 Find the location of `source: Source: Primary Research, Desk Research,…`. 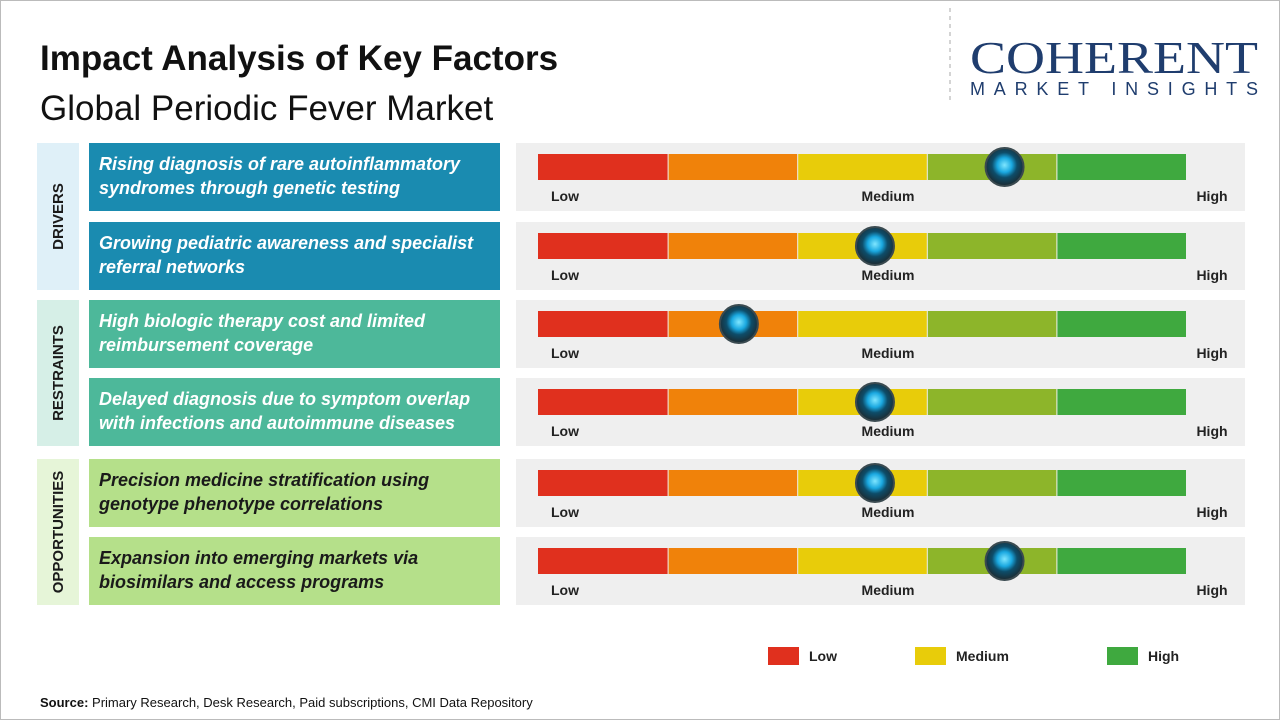

source: Source: Primary Research, Desk Research,… is located at coordinates (286, 702).